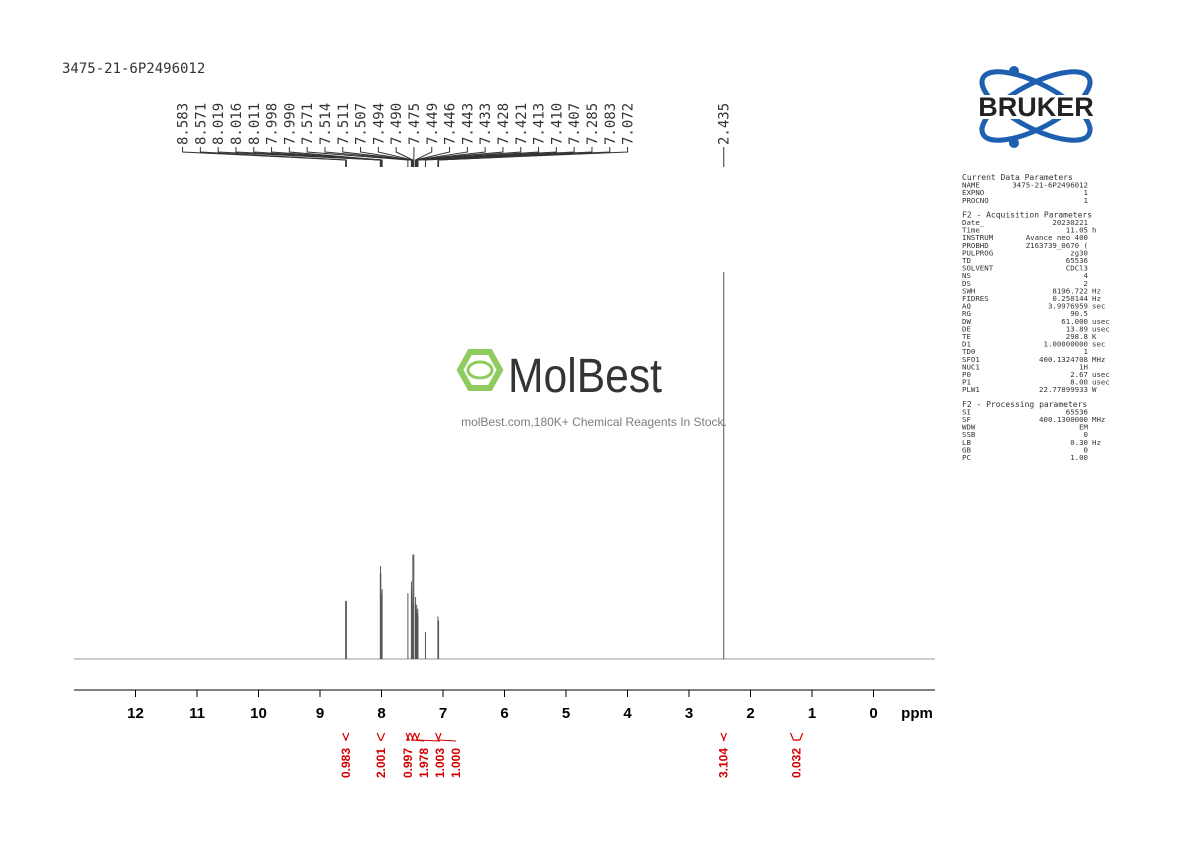 This screenshot has height=842, width=1190. I want to click on peak-label: 7.511, so click(344, 124).